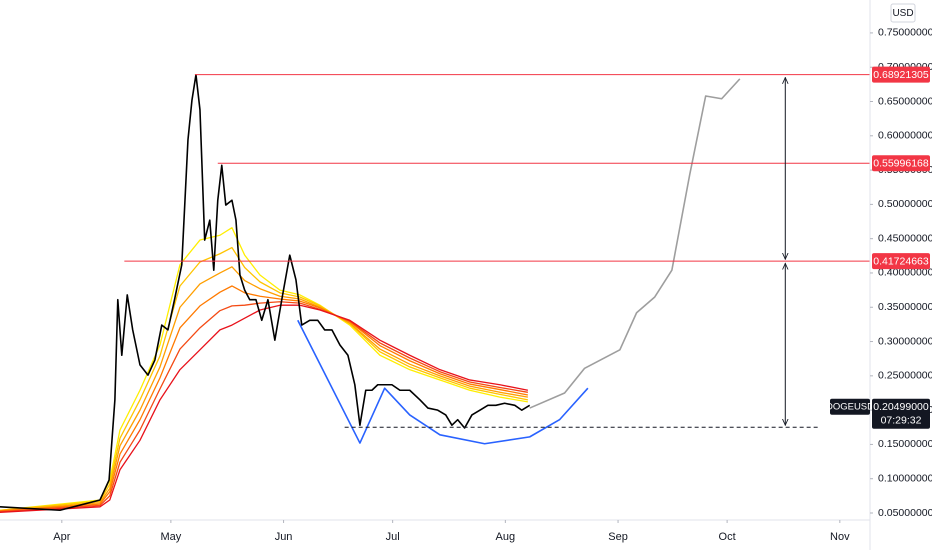 Image resolution: width=932 pixels, height=550 pixels. I want to click on y-tick-label: 0.30000000, so click(905, 341).